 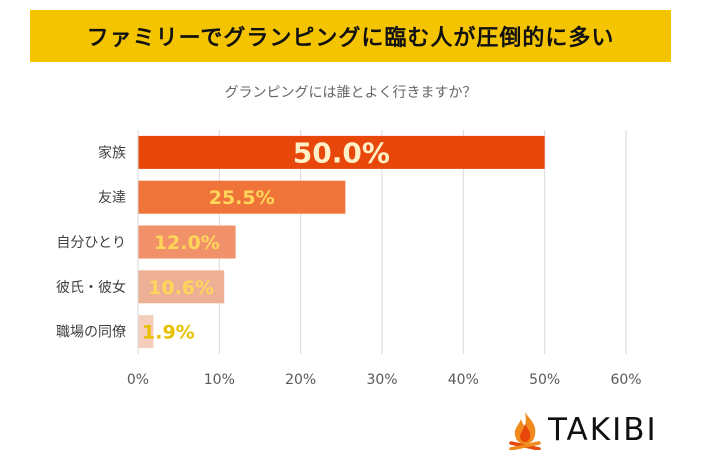 What do you see at coordinates (91, 243) in the screenshot?
I see `category-label: 自分ひとり` at bounding box center [91, 243].